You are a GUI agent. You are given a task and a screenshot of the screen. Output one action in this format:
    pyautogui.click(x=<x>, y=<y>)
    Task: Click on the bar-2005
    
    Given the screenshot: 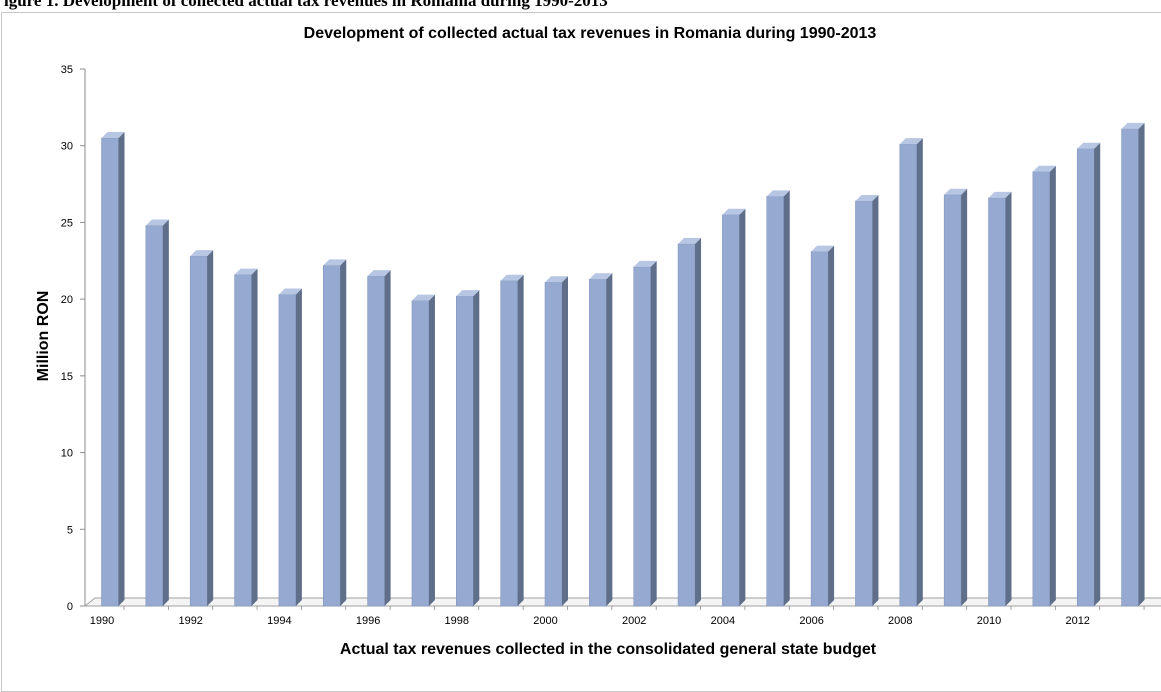 What is the action you would take?
    pyautogui.click(x=778, y=398)
    